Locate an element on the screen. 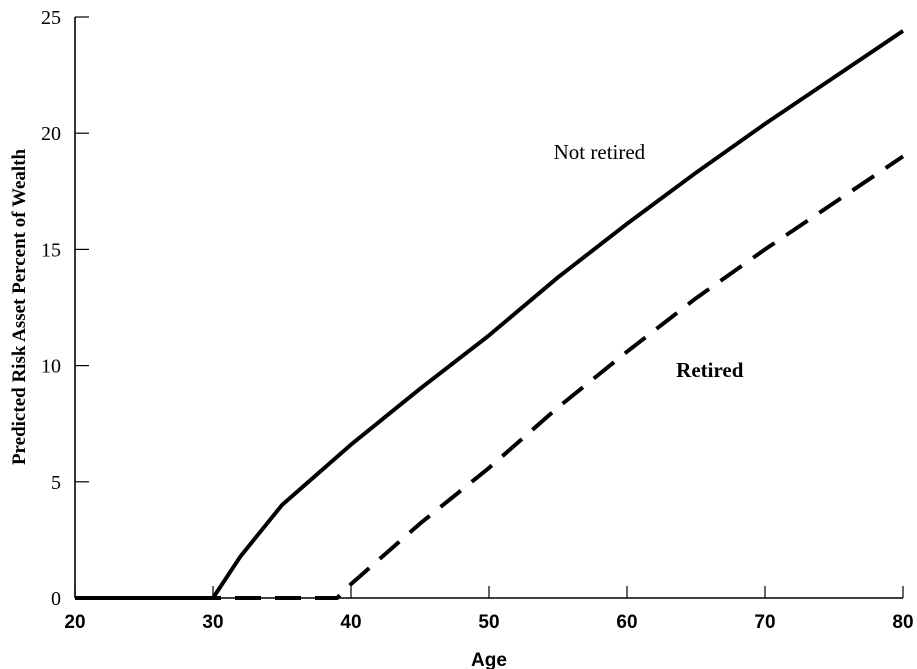 The height and width of the screenshot is (669, 917). x-tick-label: 20 is located at coordinates (74, 622).